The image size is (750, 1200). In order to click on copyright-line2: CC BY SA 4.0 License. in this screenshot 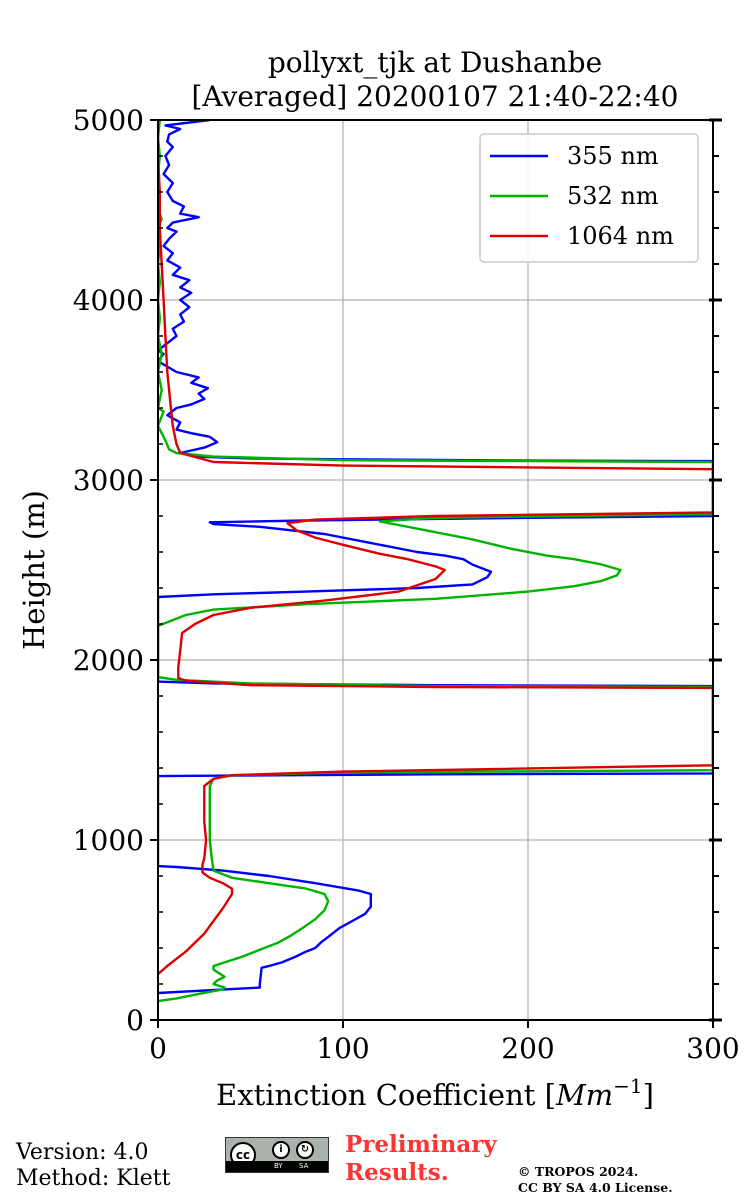, I will do `click(595, 1187)`.